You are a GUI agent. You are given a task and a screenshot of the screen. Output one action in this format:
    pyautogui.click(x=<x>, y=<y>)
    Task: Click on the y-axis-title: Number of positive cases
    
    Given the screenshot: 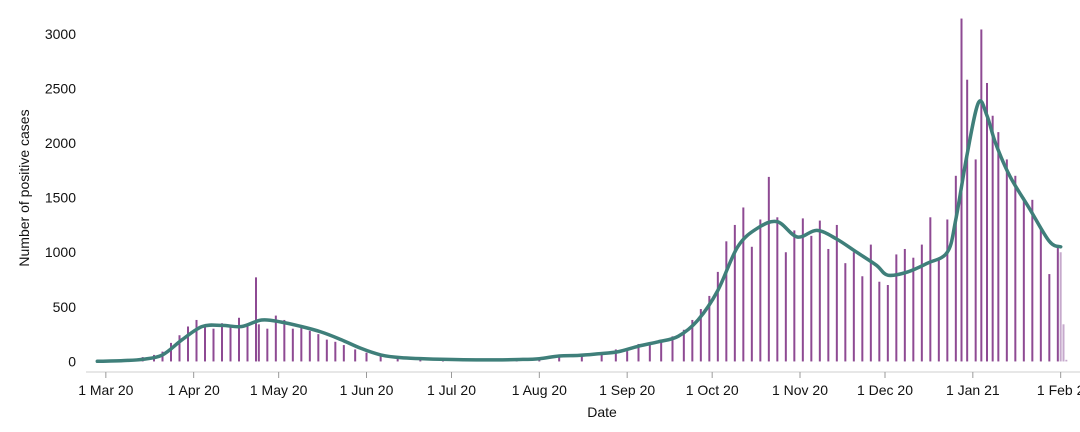 What is the action you would take?
    pyautogui.click(x=24, y=187)
    